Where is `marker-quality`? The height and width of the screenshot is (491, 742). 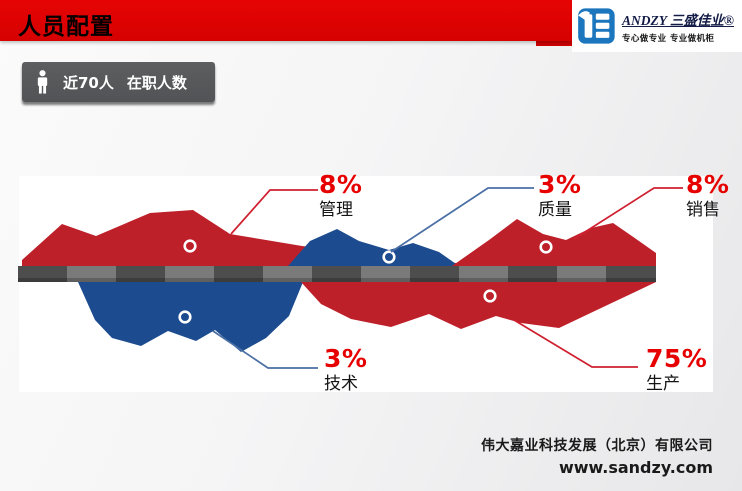
marker-quality is located at coordinates (389, 257).